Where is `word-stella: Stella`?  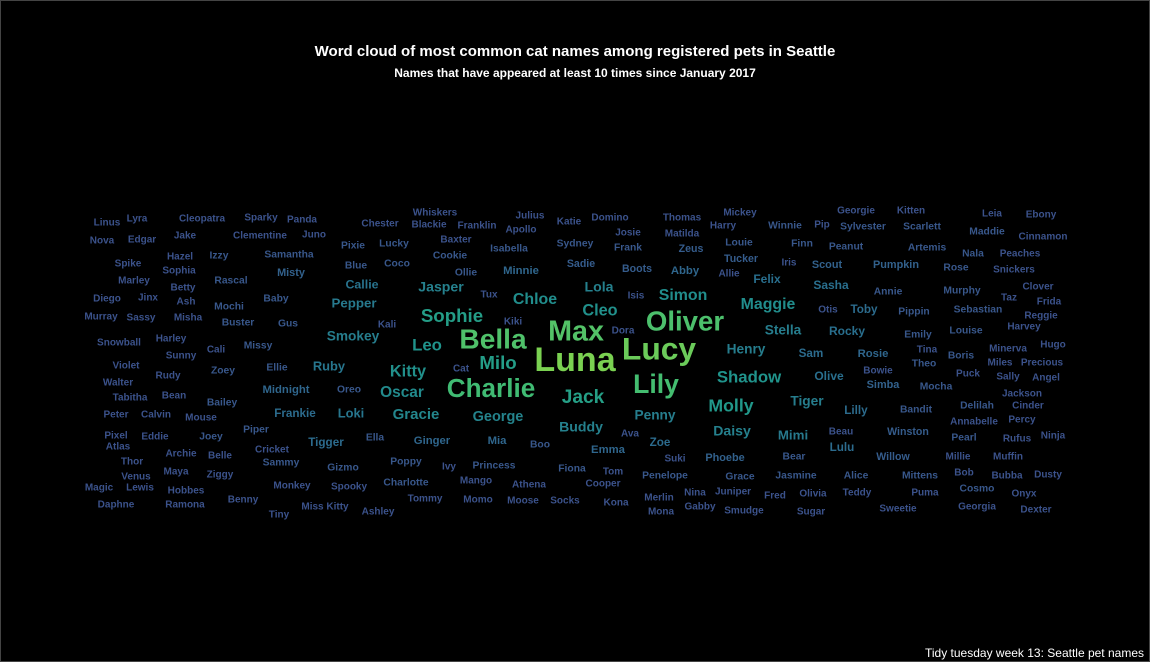
word-stella: Stella is located at coordinates (783, 330).